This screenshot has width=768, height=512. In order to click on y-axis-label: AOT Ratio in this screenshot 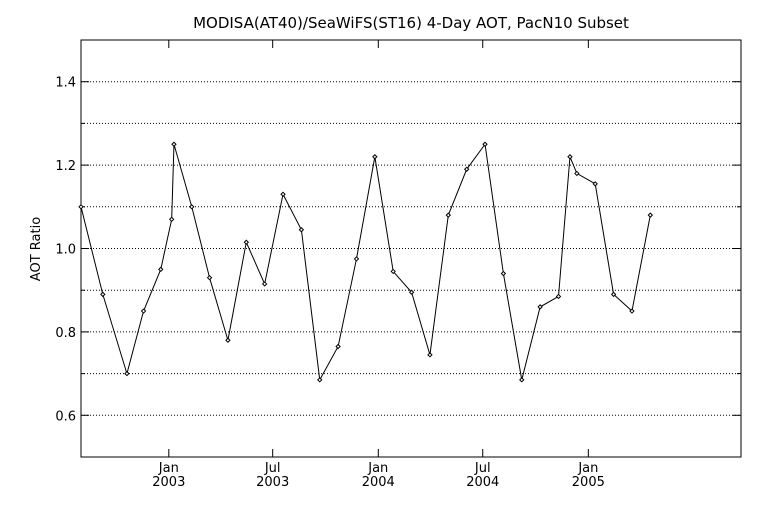, I will do `click(36, 249)`.